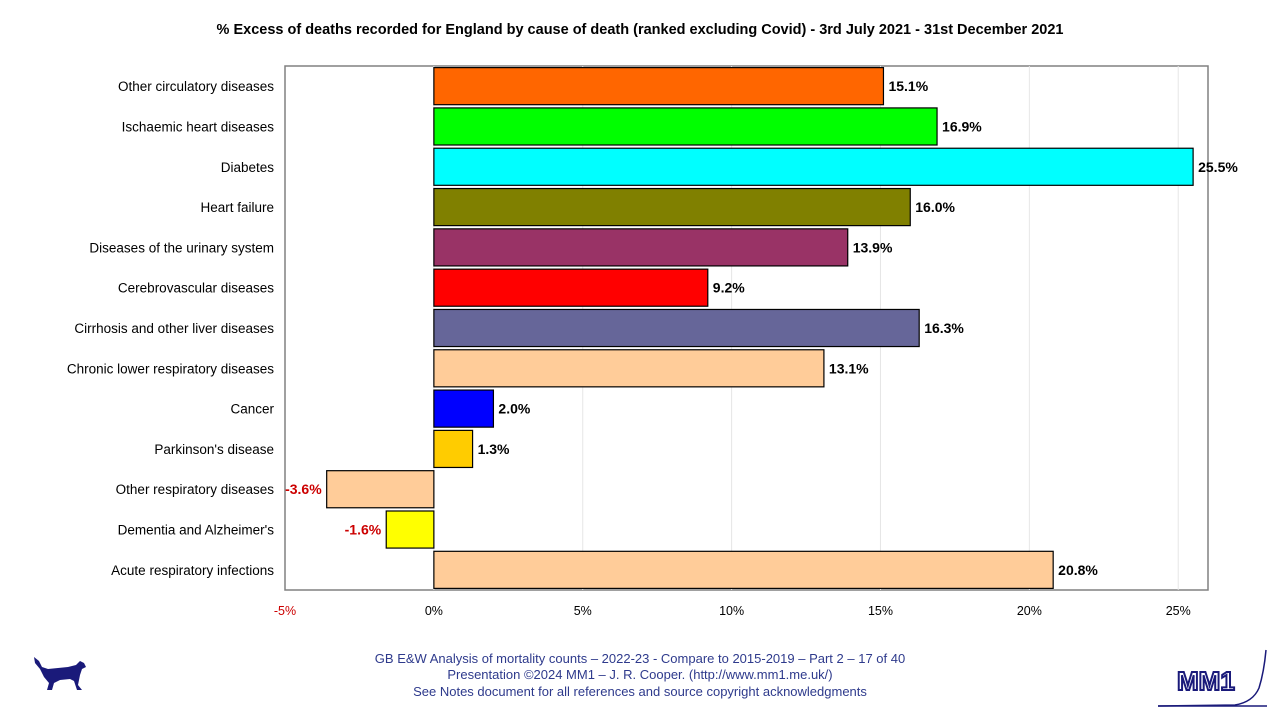  I want to click on x-tick-label: 10%, so click(731, 611).